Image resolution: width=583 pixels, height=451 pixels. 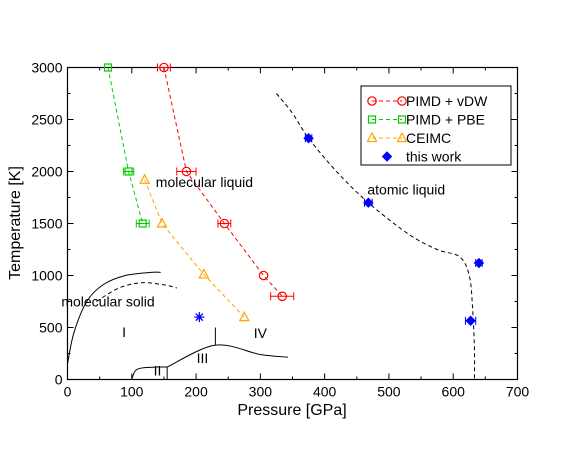 What do you see at coordinates (204, 182) in the screenshot?
I see `region-label: molecular liquid` at bounding box center [204, 182].